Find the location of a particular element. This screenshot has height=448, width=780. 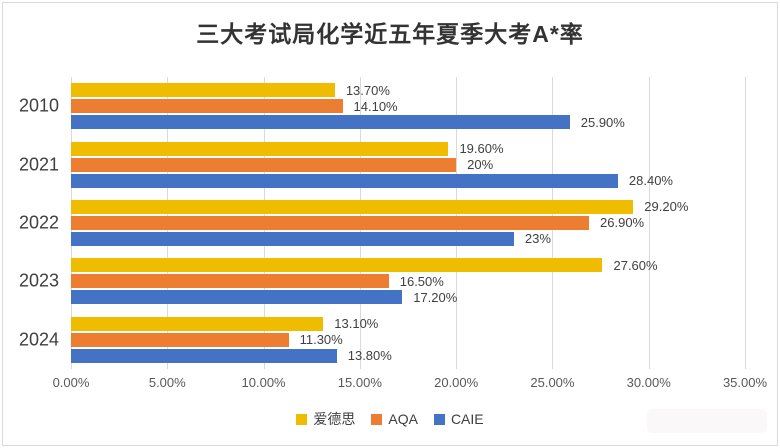

data-label: 28.40% is located at coordinates (650, 181).